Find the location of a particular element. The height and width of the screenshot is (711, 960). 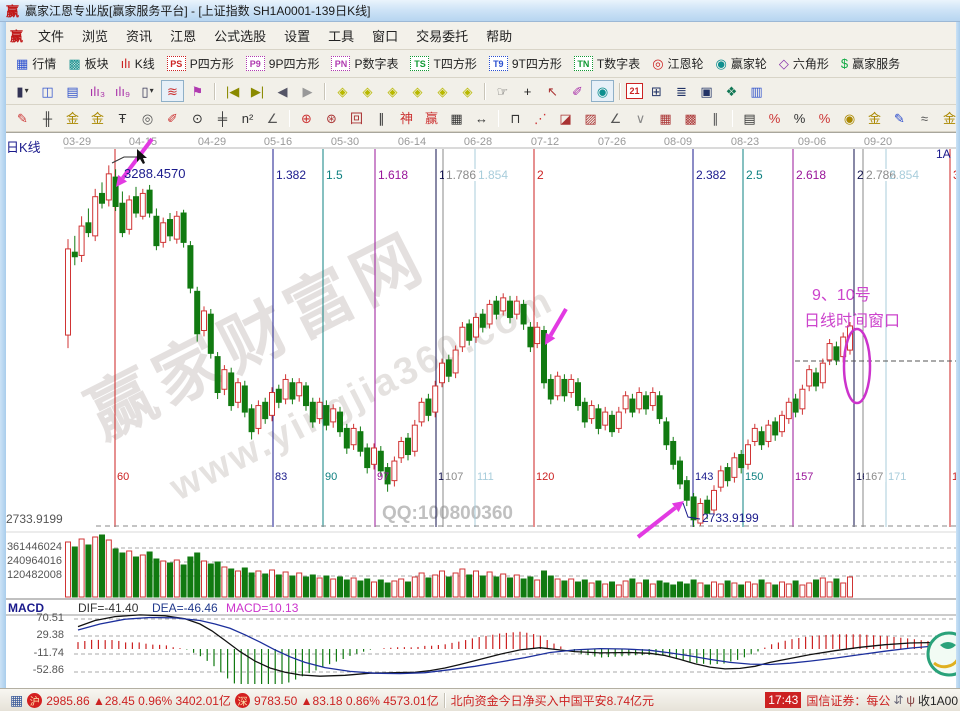

spiral-button: ◎ is located at coordinates (147, 118).